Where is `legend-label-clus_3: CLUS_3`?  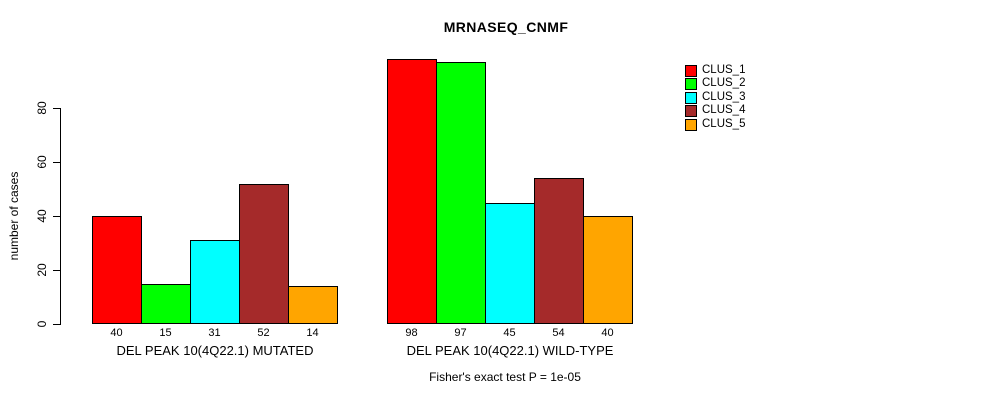 legend-label-clus_3: CLUS_3 is located at coordinates (724, 96).